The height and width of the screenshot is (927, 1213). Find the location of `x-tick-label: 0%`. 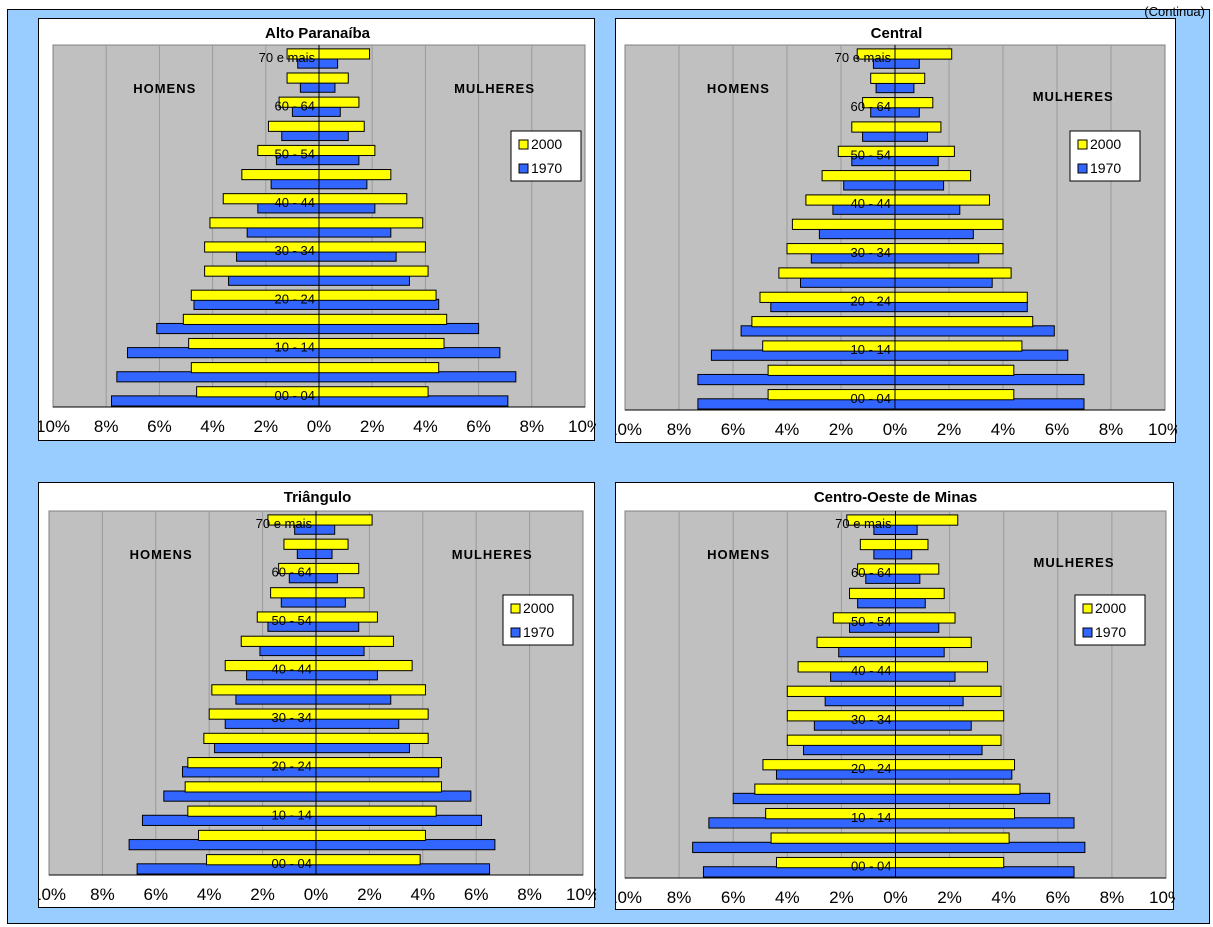

x-tick-label: 0% is located at coordinates (895, 429).